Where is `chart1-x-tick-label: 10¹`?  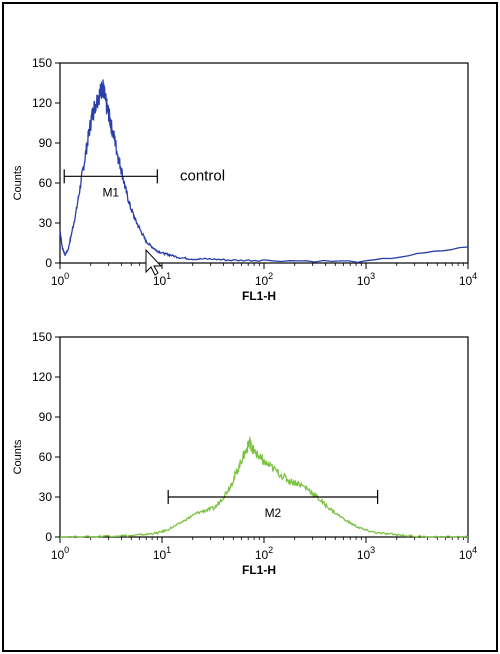
chart1-x-tick-label: 10¹ is located at coordinates (162, 279).